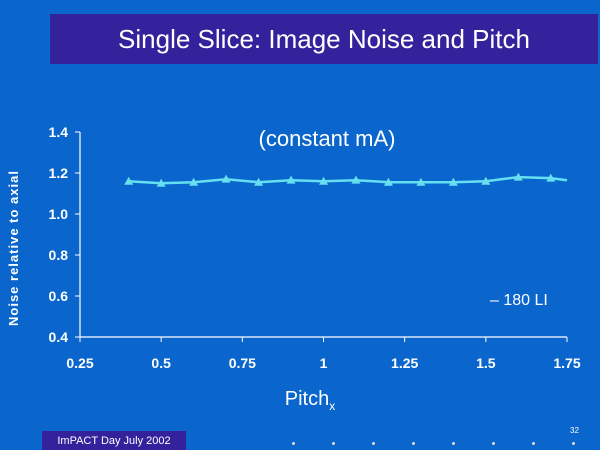  Describe the element at coordinates (437, 444) in the screenshot. I see `footer-dots` at that location.